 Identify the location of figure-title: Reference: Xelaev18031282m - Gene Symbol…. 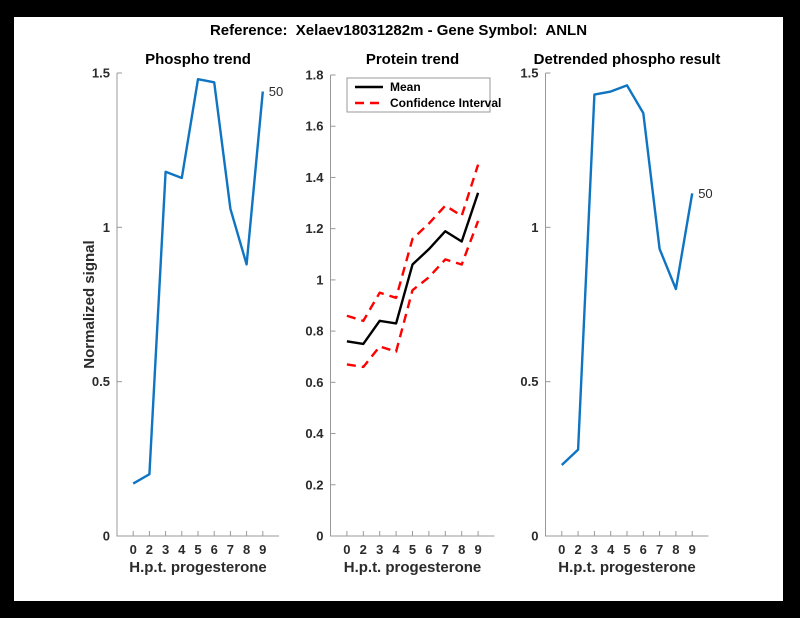
(398, 30).